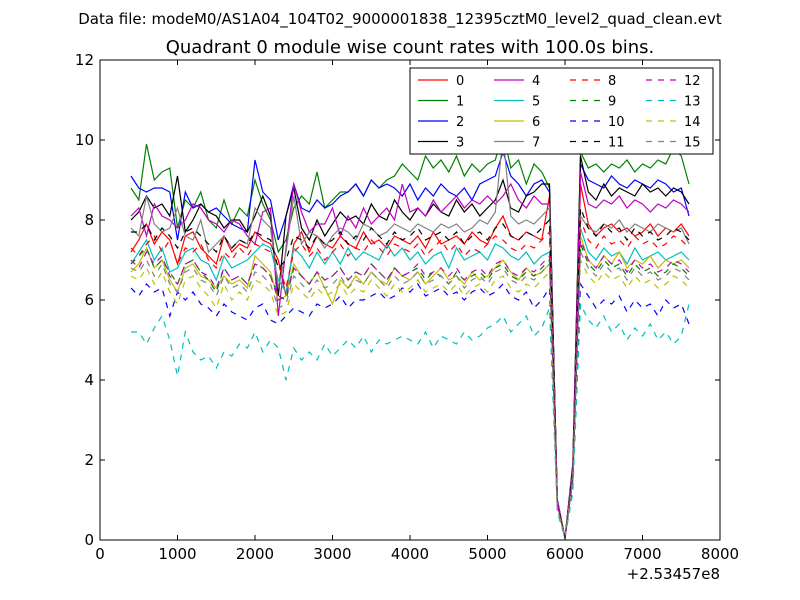 Image resolution: width=800 pixels, height=600 pixels. I want to click on legend-box, so click(561, 111).